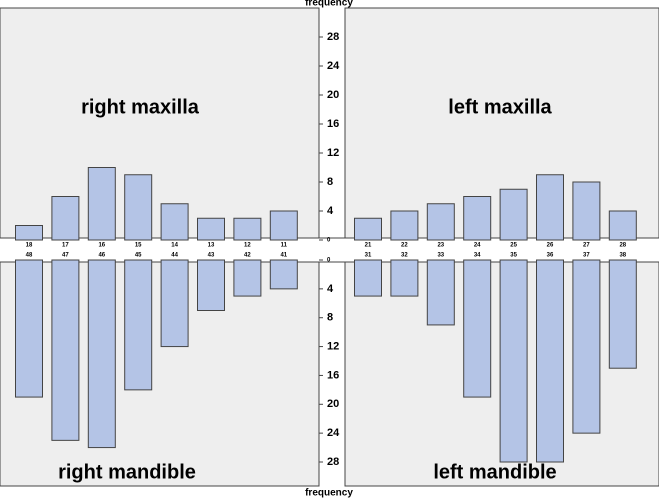 The image size is (659, 503). I want to click on tooth-label: 23, so click(440, 246).